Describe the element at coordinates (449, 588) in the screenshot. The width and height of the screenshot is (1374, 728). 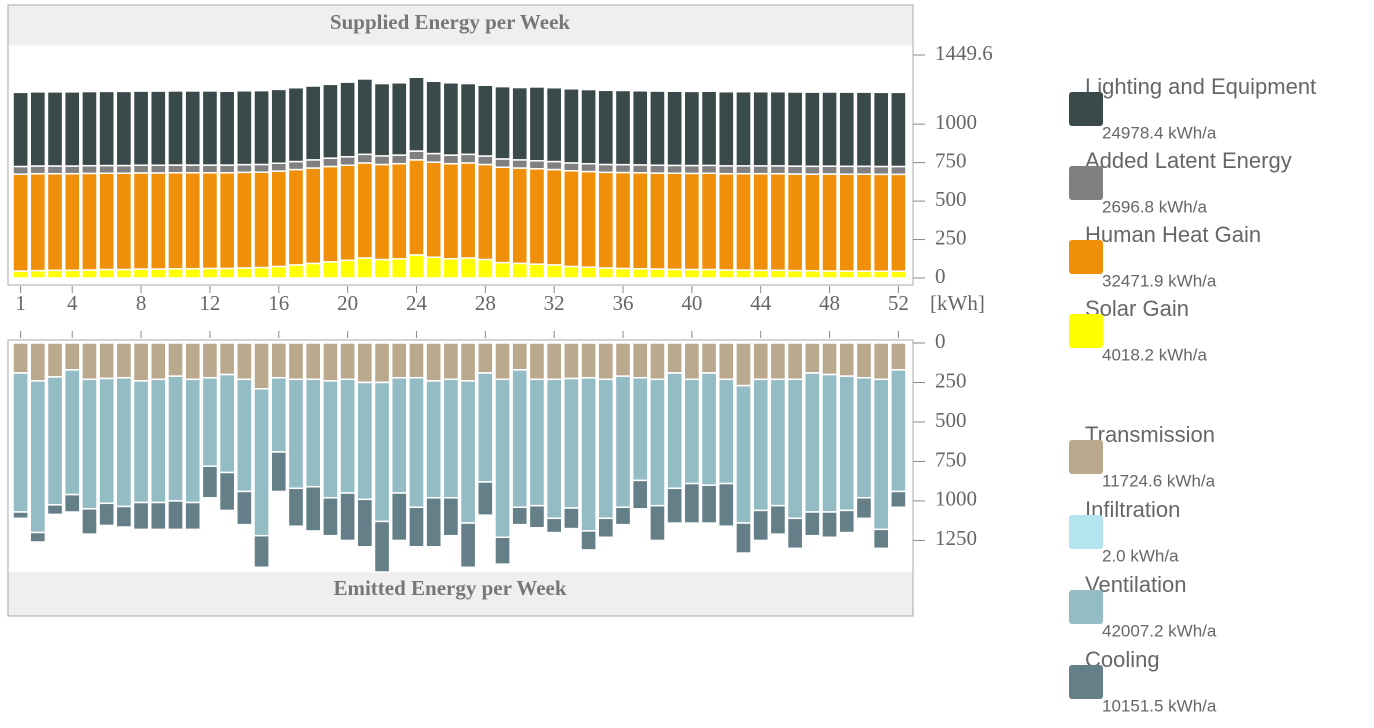
I see `bottom-title: Emitted Energy per Week` at that location.